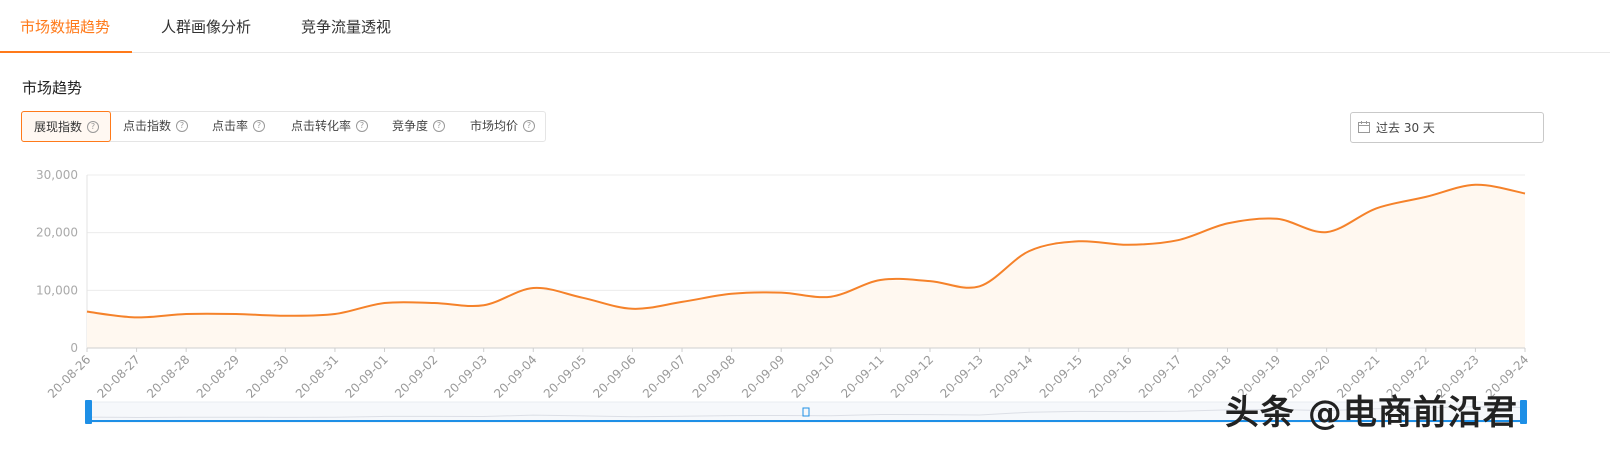 Image resolution: width=1610 pixels, height=455 pixels. What do you see at coordinates (1447, 127) in the screenshot?
I see `date-range-select: 过去 30 天` at bounding box center [1447, 127].